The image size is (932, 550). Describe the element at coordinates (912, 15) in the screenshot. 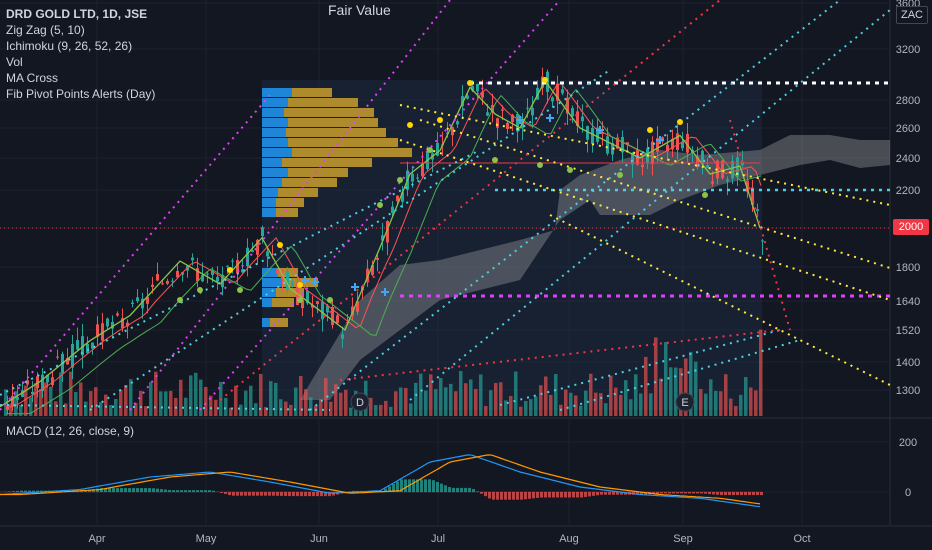

I see `currency-badge: ZAC` at that location.